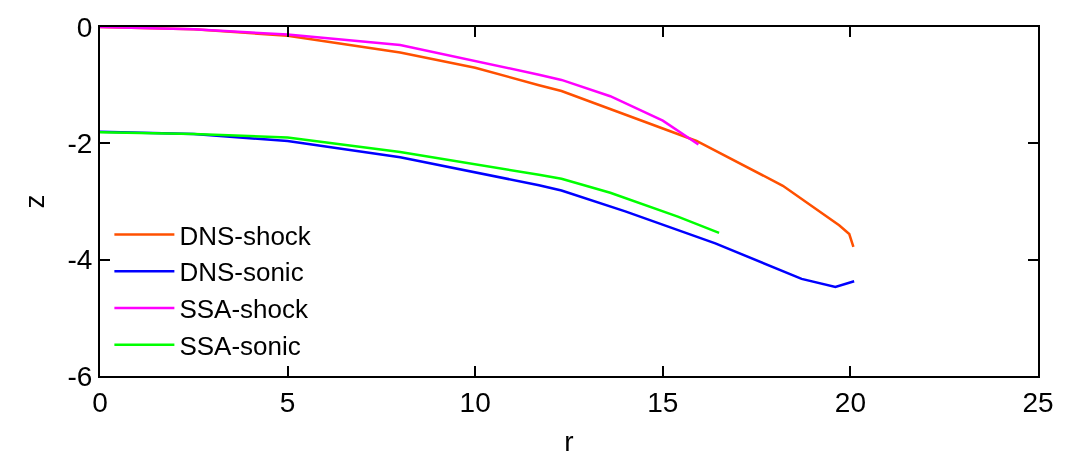 Image resolution: width=1068 pixels, height=464 pixels. I want to click on line-series, so click(400, 86).